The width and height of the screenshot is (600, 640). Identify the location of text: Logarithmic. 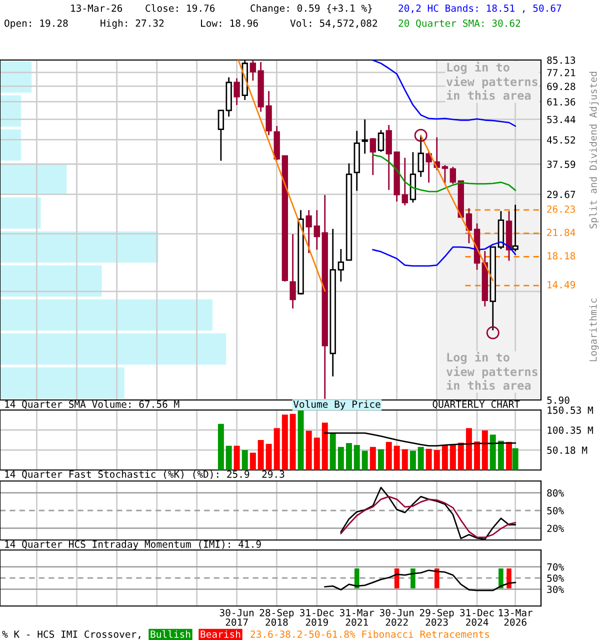
(594, 330).